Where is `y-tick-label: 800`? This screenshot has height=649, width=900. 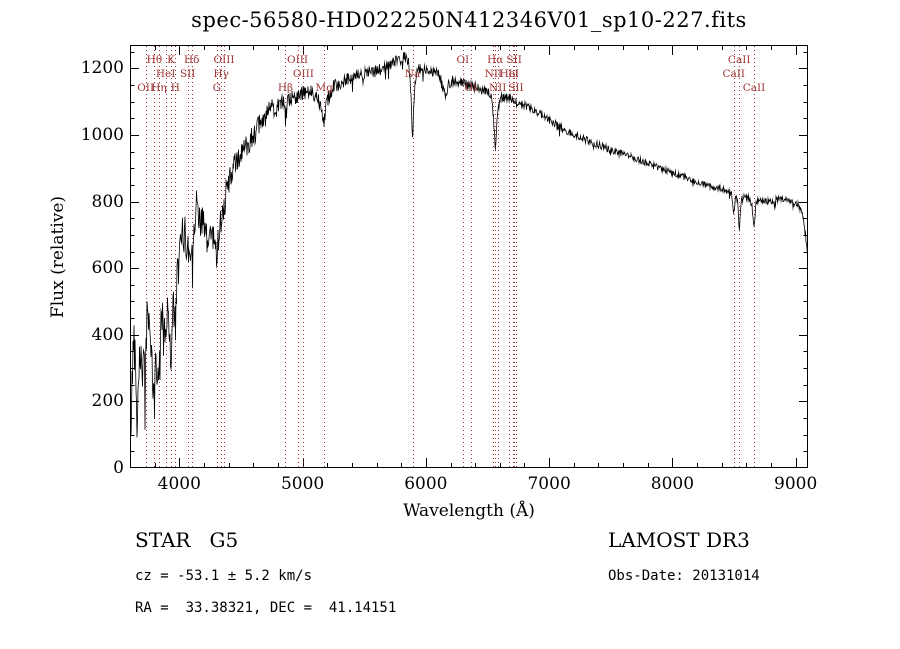
y-tick-label: 800 is located at coordinates (107, 201).